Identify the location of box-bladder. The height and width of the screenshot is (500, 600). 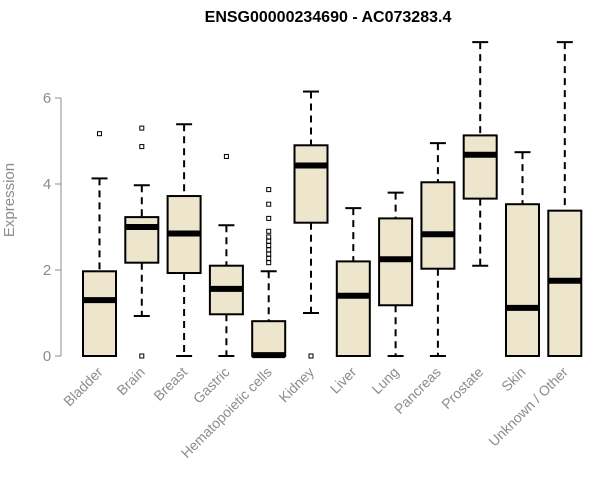
(99, 244).